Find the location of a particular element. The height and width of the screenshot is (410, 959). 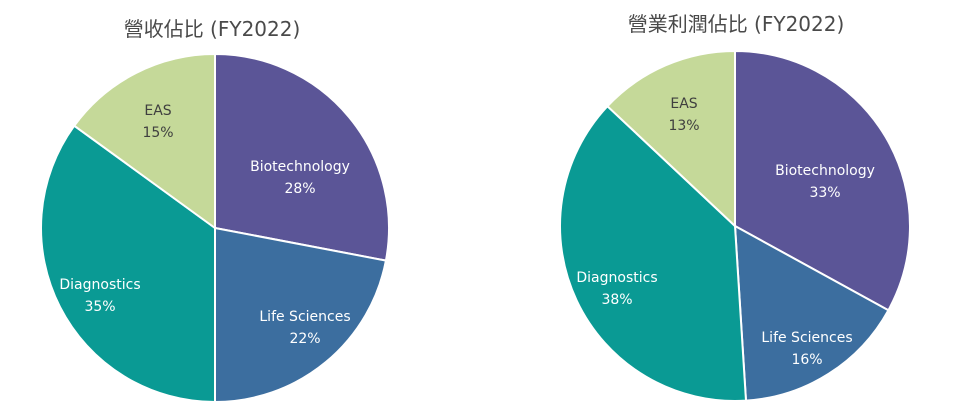

revenue-value-biotechnology: 28% is located at coordinates (299, 189).